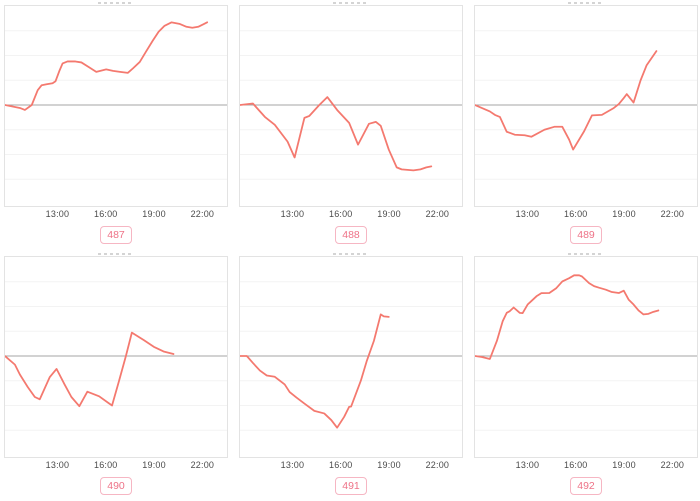 The height and width of the screenshot is (501, 700). I want to click on chart-id-badge: 491, so click(351, 485).